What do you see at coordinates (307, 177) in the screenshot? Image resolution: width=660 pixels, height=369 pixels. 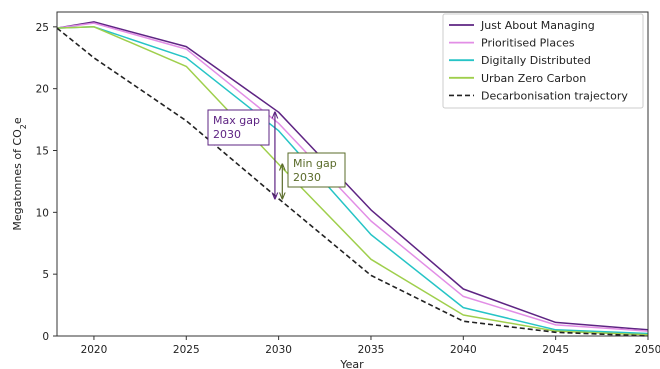 I see `min-gap-year: 2030` at bounding box center [307, 177].